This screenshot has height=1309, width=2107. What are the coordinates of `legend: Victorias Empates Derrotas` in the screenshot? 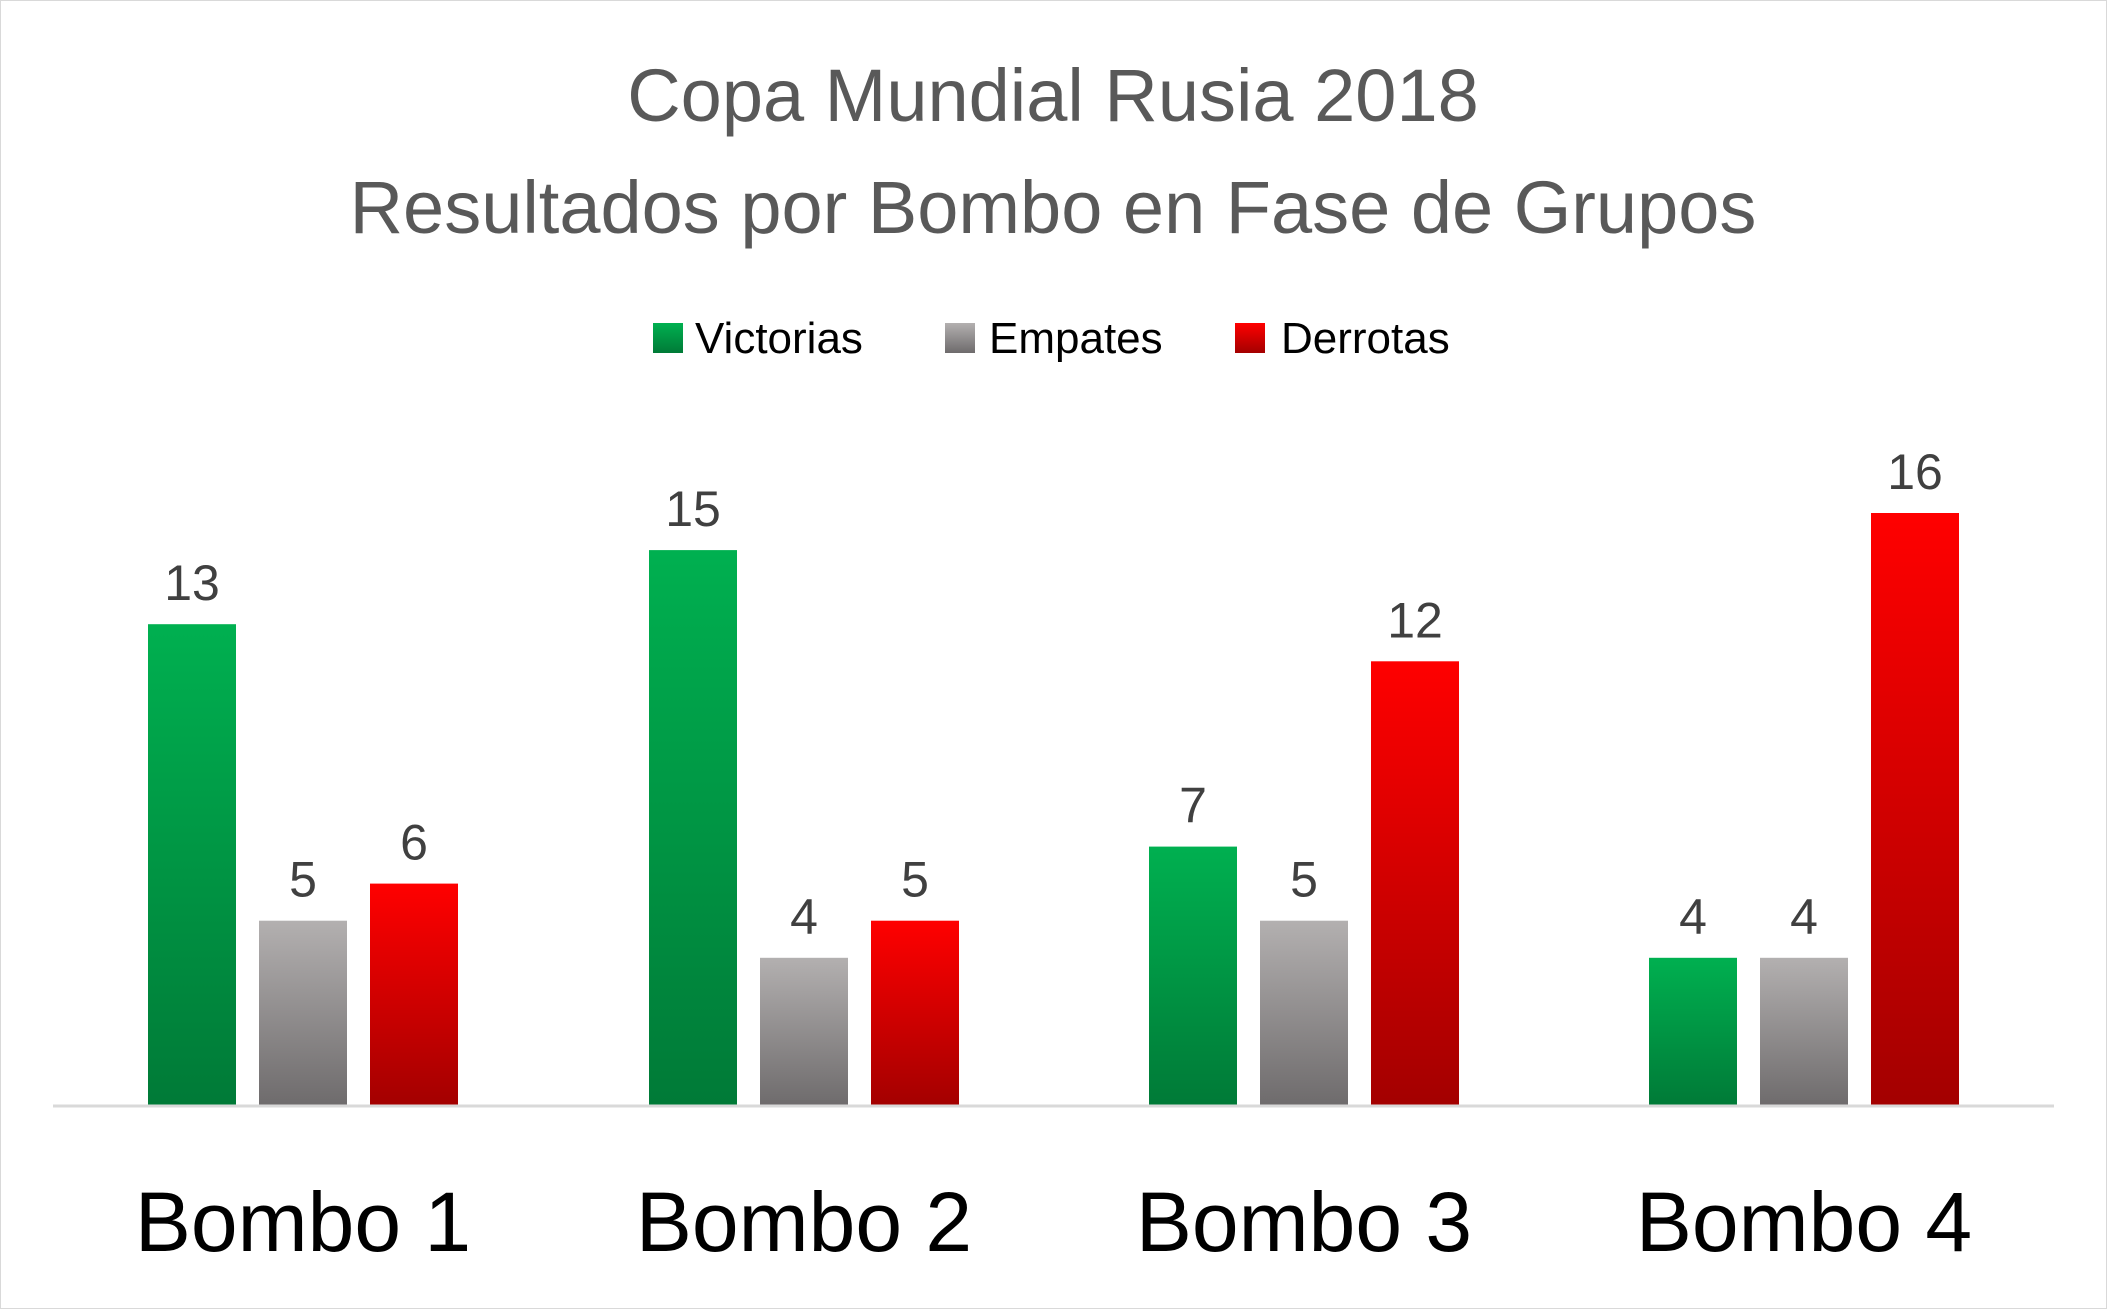 It's located at (1051, 338).